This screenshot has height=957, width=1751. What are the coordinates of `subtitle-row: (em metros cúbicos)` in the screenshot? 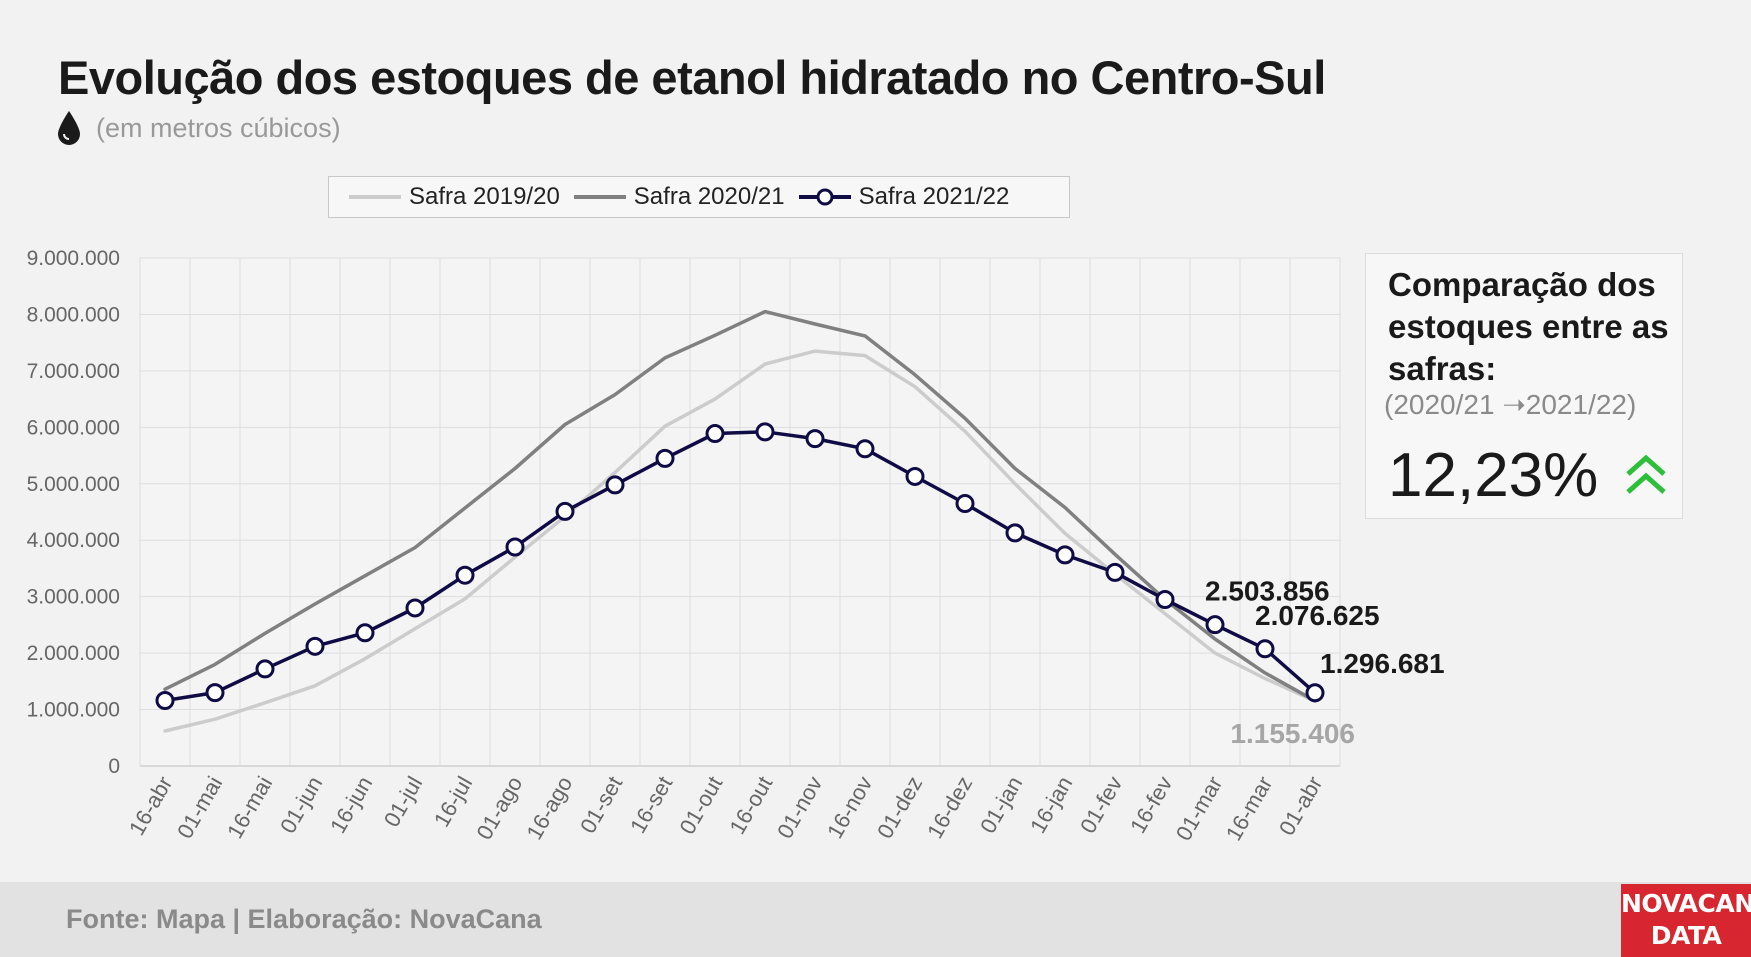 It's located at (198, 128).